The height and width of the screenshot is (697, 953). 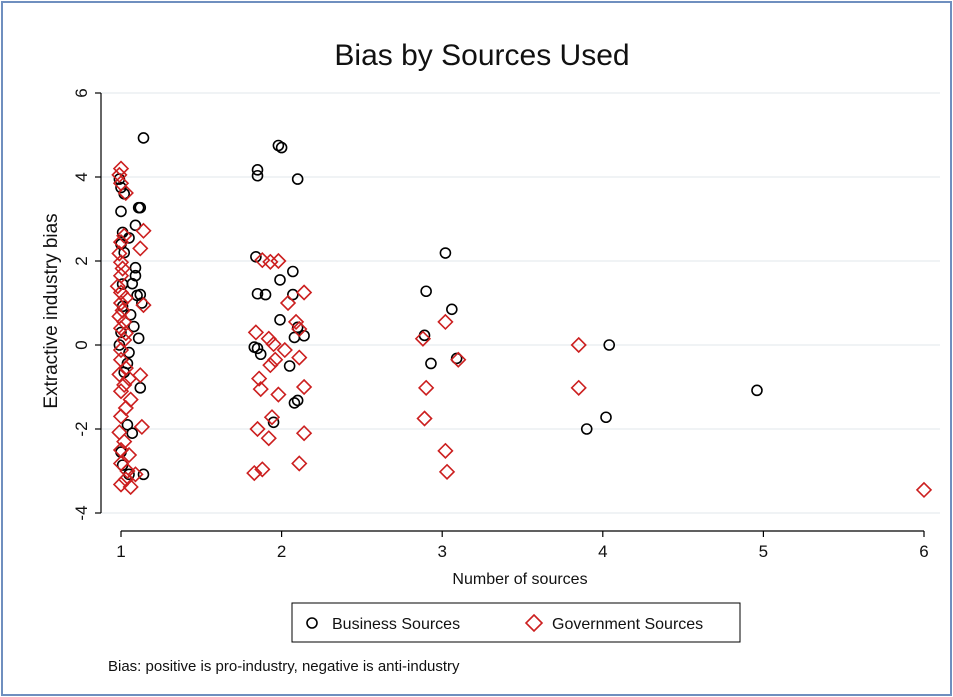 I want to click on x-ticks: 1 2 3 4 5 6, so click(x=522, y=546).